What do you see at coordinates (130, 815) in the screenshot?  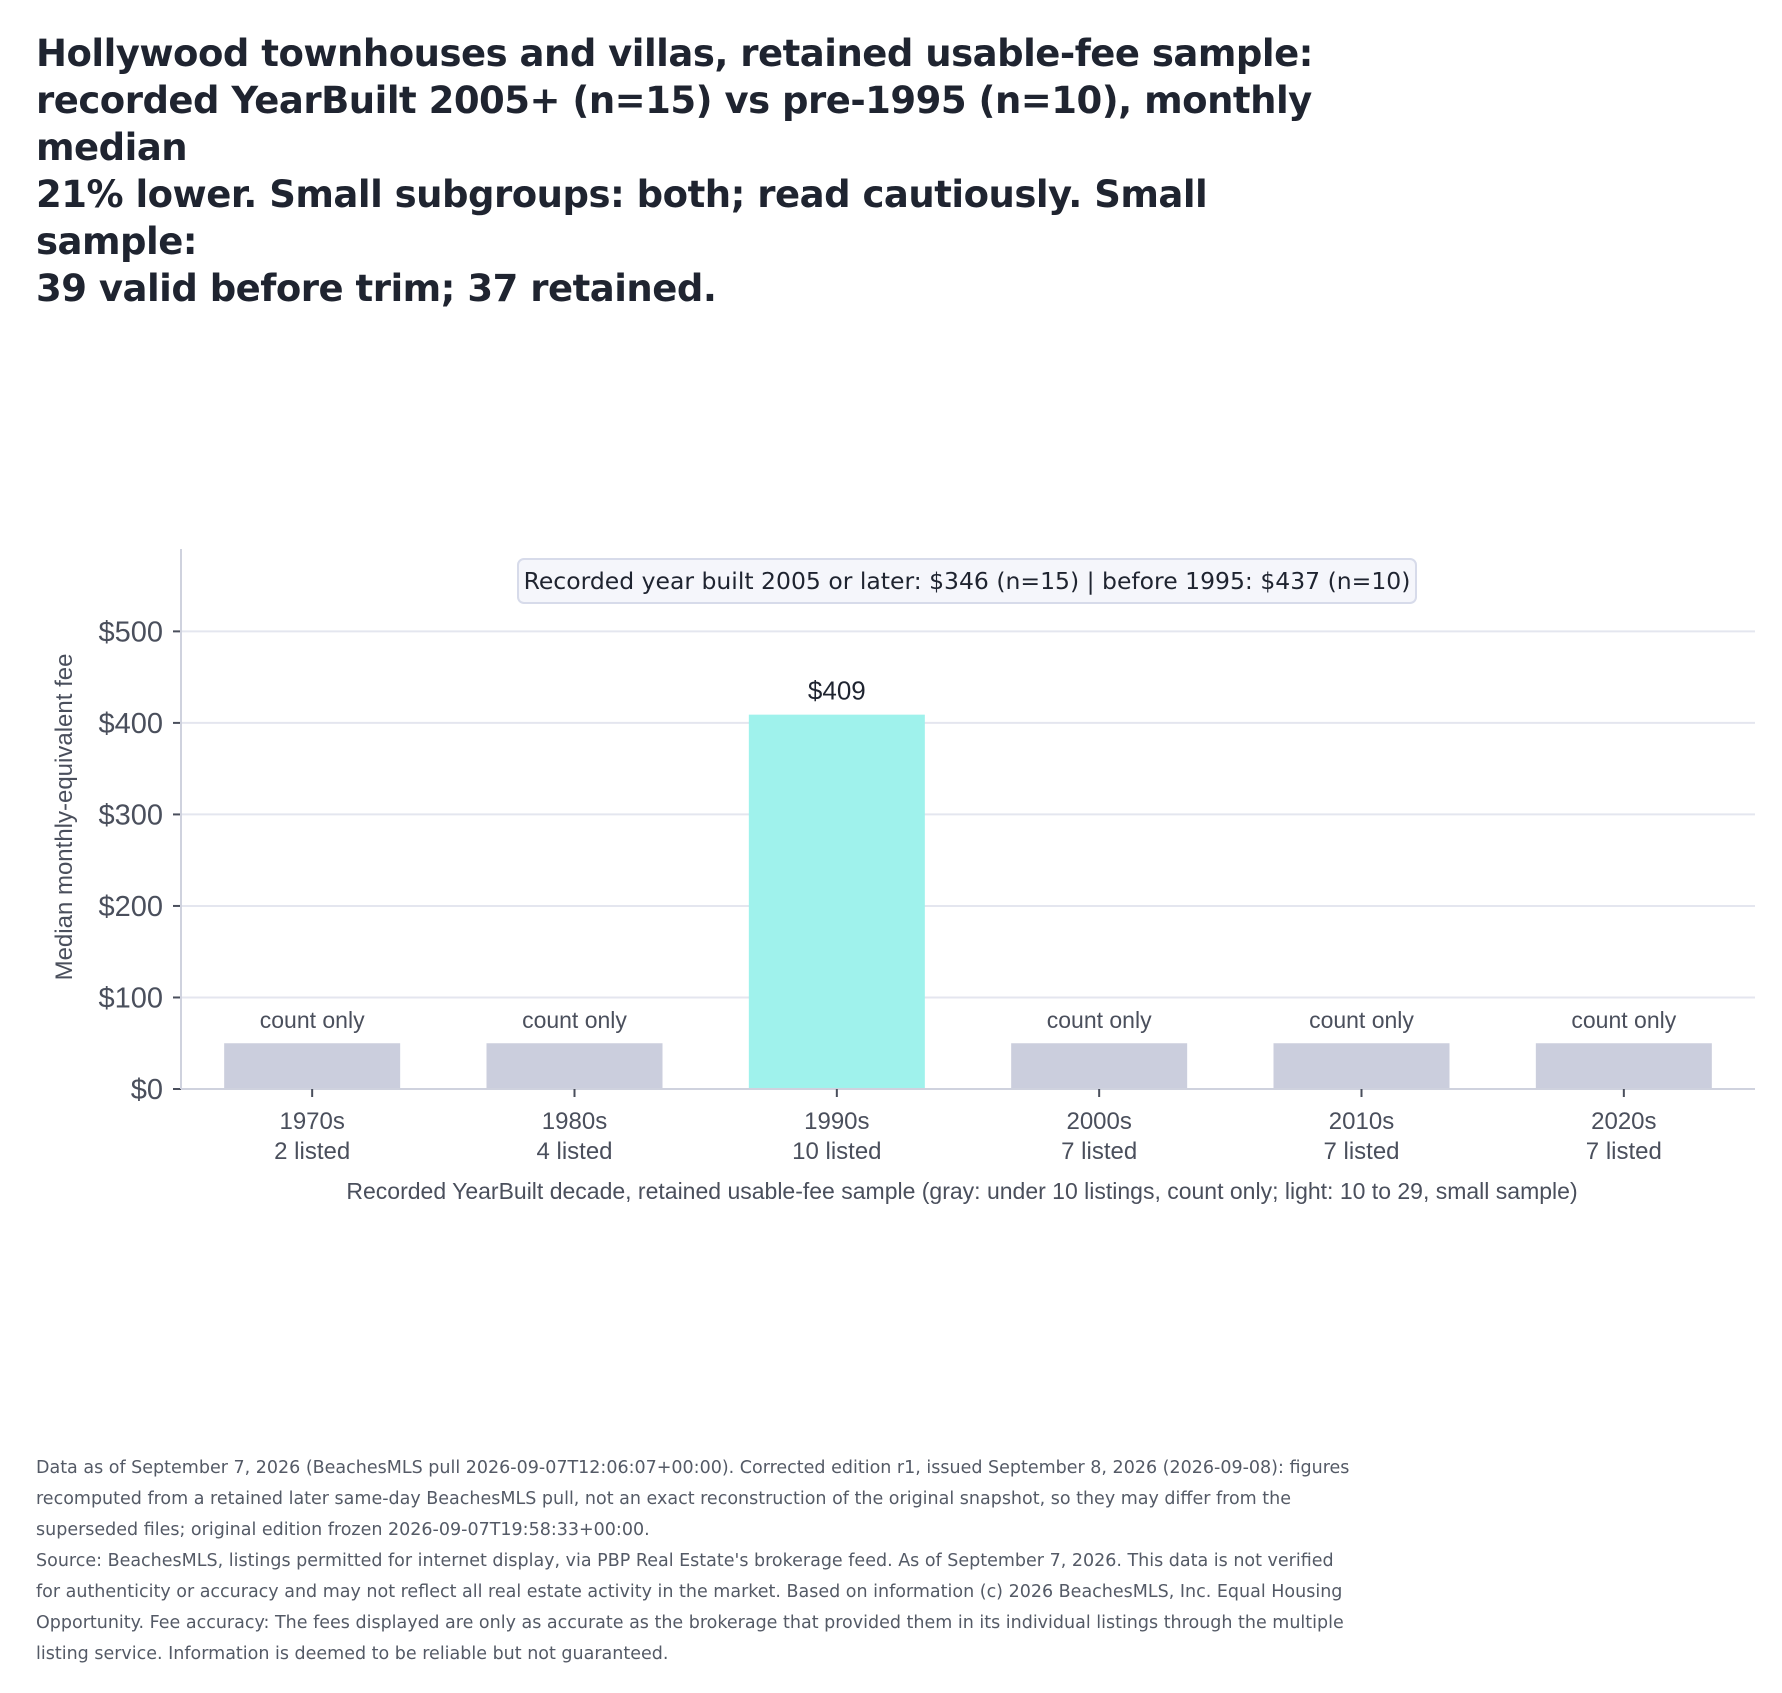 I see `y-tick-label: $300` at bounding box center [130, 815].